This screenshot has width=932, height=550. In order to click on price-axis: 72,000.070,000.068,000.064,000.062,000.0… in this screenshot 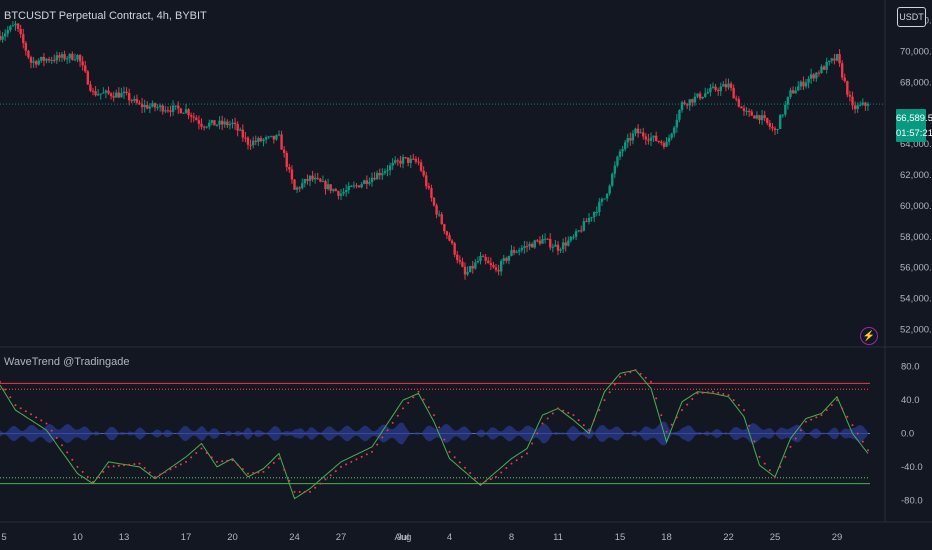, I will do `click(916, 175)`.